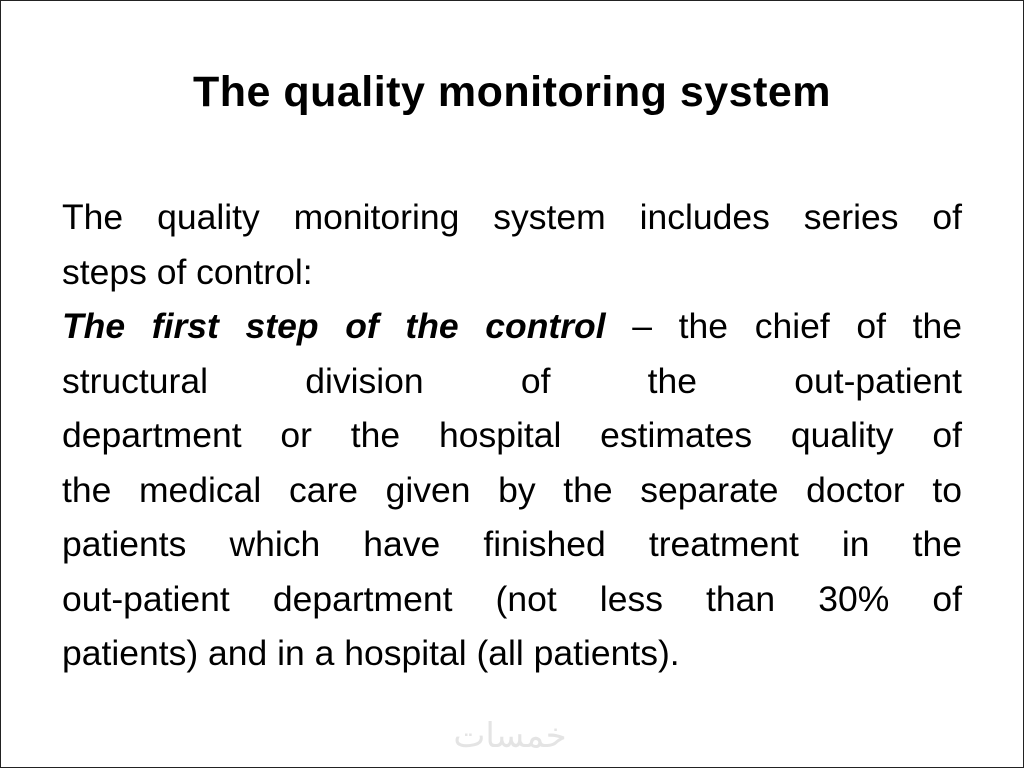  Describe the element at coordinates (783, 326) in the screenshot. I see `first-step-text: – the chief of the` at that location.